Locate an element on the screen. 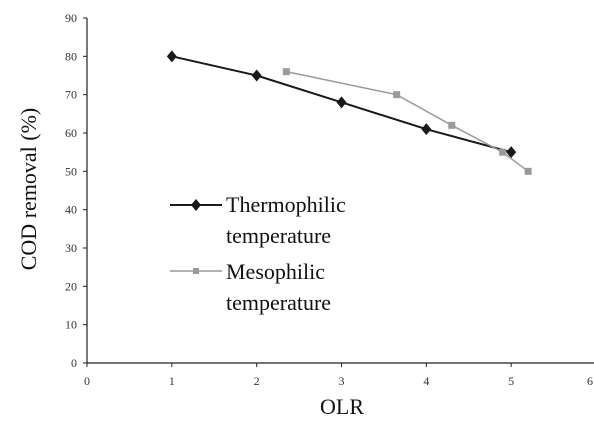 The width and height of the screenshot is (594, 425). y-tick-label: 40 is located at coordinates (71, 210).